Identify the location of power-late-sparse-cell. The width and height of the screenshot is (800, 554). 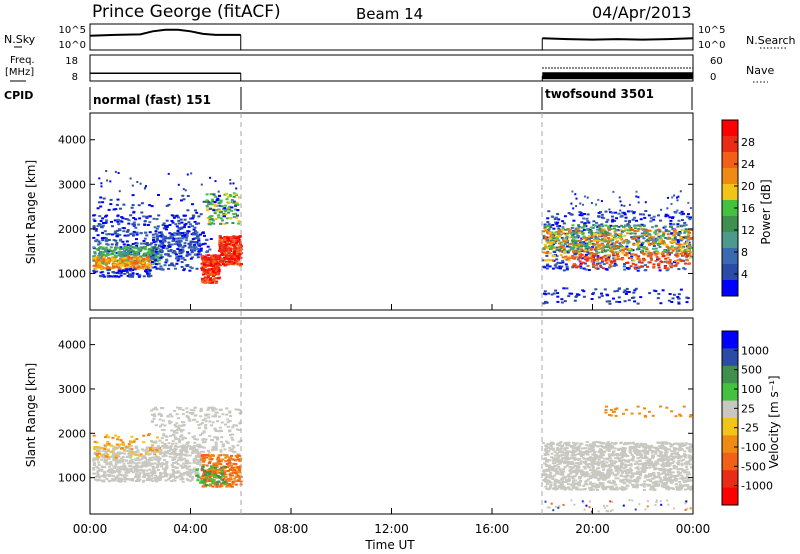
(621, 205).